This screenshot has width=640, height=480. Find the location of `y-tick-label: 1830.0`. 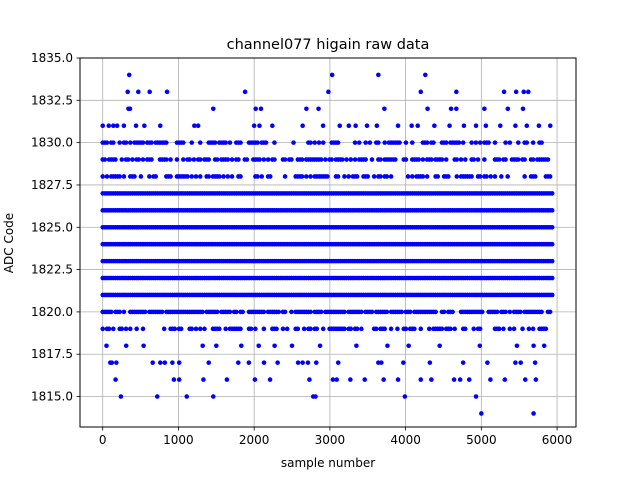

y-tick-label: 1830.0 is located at coordinates (52, 143).